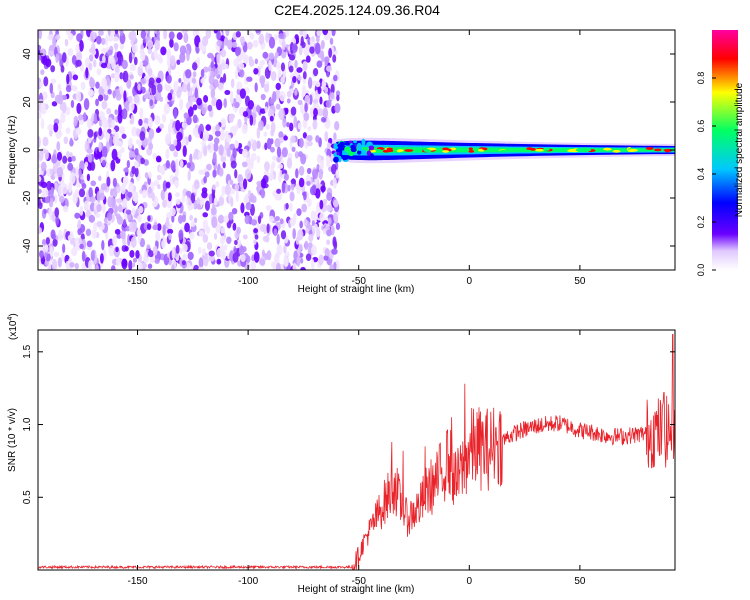  I want to click on snr-y-tick-label: 1.5, so click(27, 351).